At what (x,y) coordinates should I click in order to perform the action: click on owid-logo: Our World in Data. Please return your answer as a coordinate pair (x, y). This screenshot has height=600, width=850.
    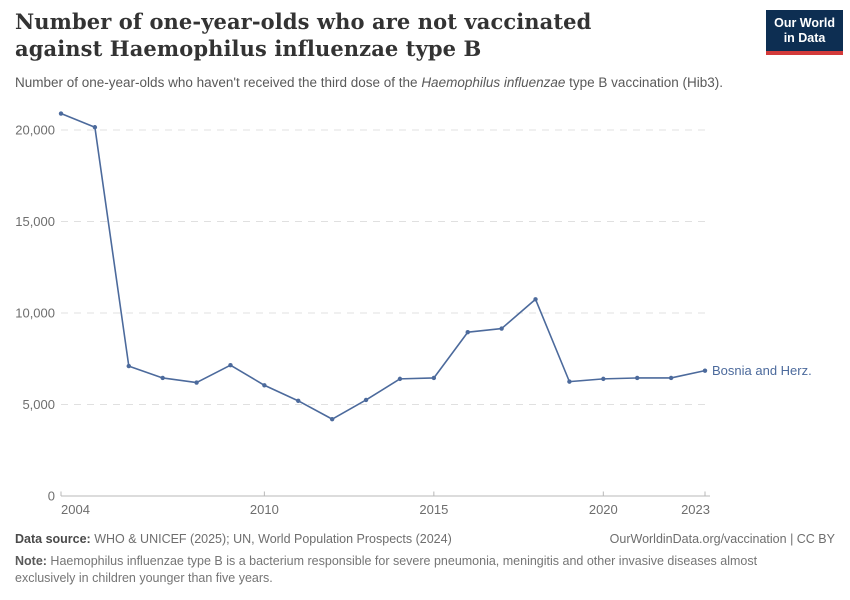
    Looking at the image, I should click on (804, 32).